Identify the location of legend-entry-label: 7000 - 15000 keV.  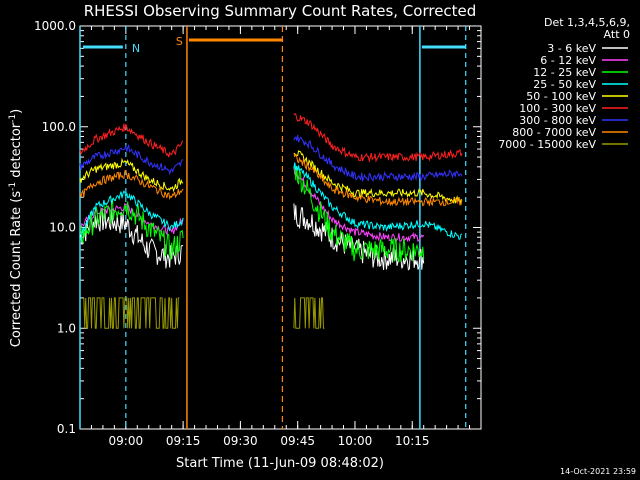
(547, 144).